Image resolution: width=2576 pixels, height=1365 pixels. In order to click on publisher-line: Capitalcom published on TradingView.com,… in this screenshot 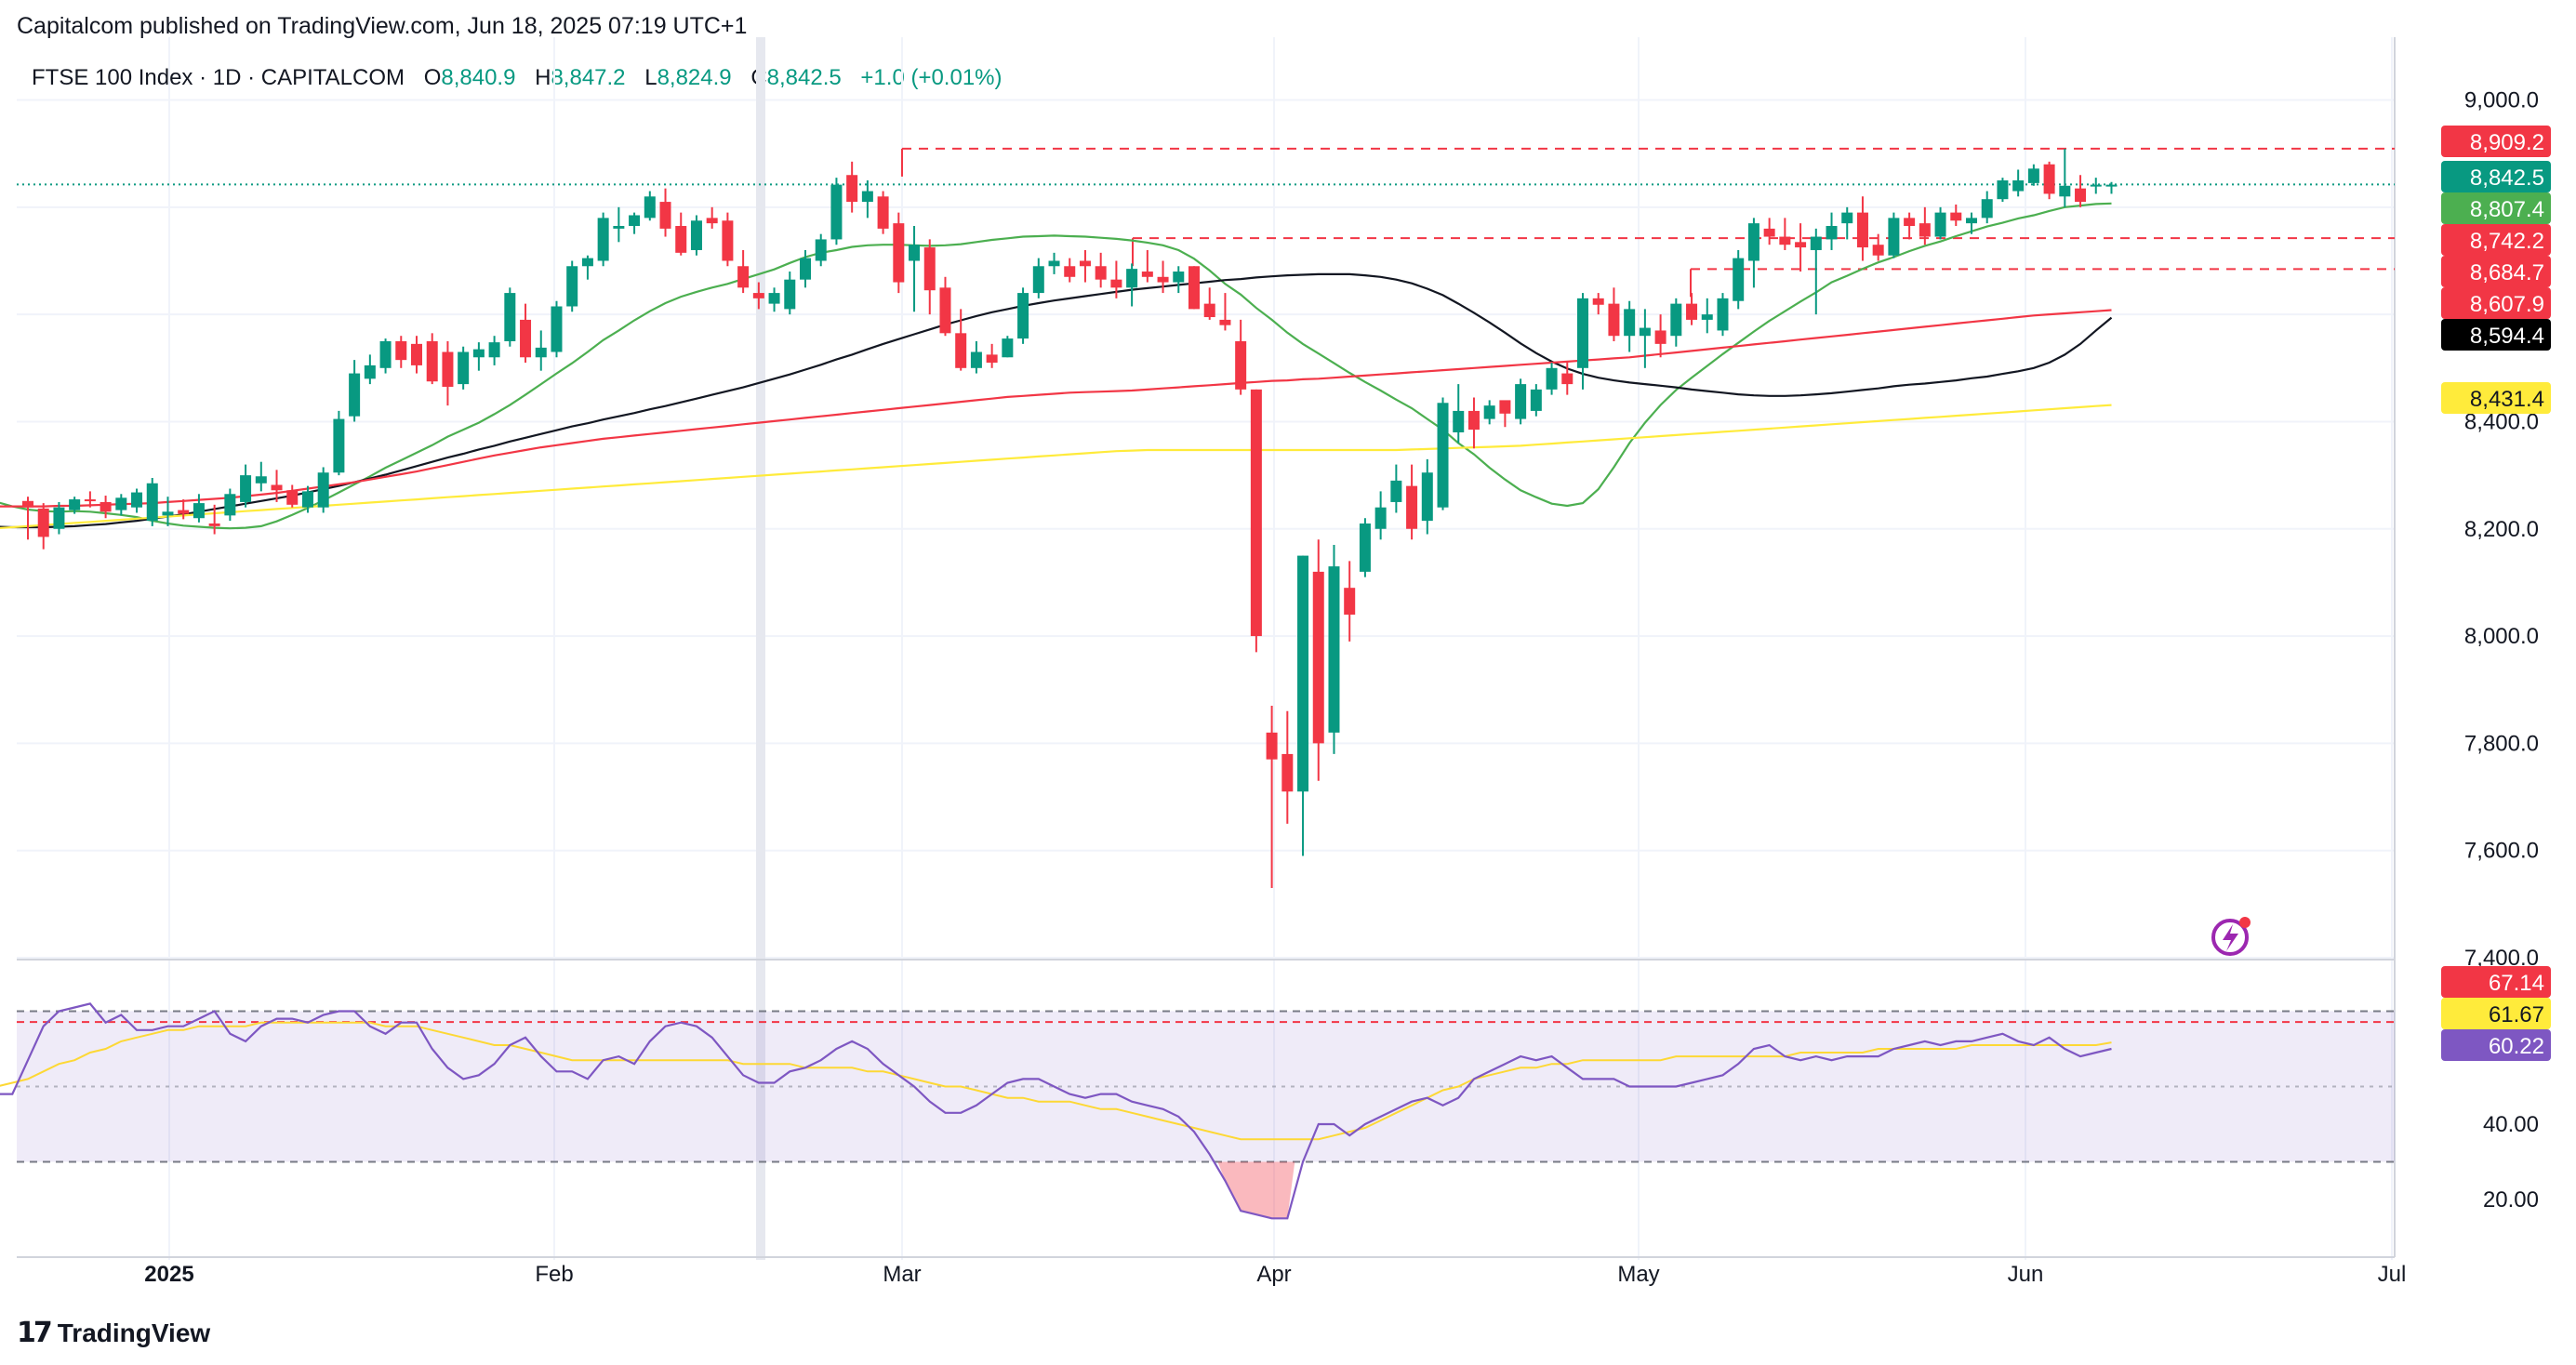, I will do `click(382, 26)`.